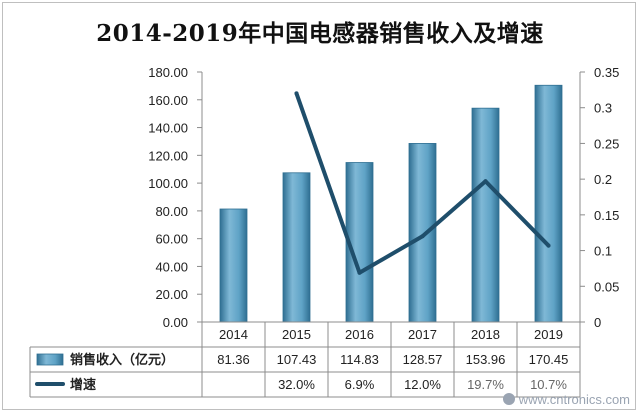  What do you see at coordinates (486, 359) in the screenshot?
I see `bar-value-label-2018: 153.96` at bounding box center [486, 359].